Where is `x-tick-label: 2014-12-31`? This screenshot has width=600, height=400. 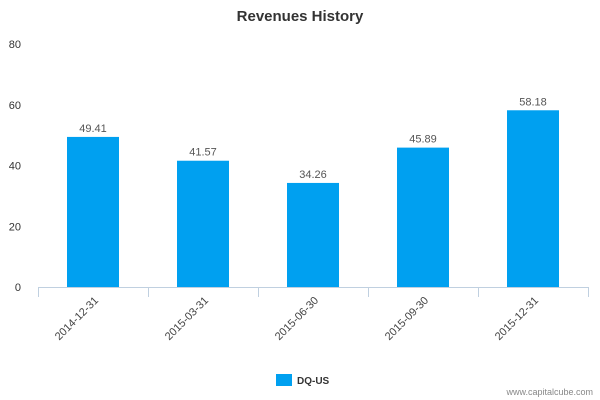
x-tick-label: 2014-12-31 is located at coordinates (77, 319).